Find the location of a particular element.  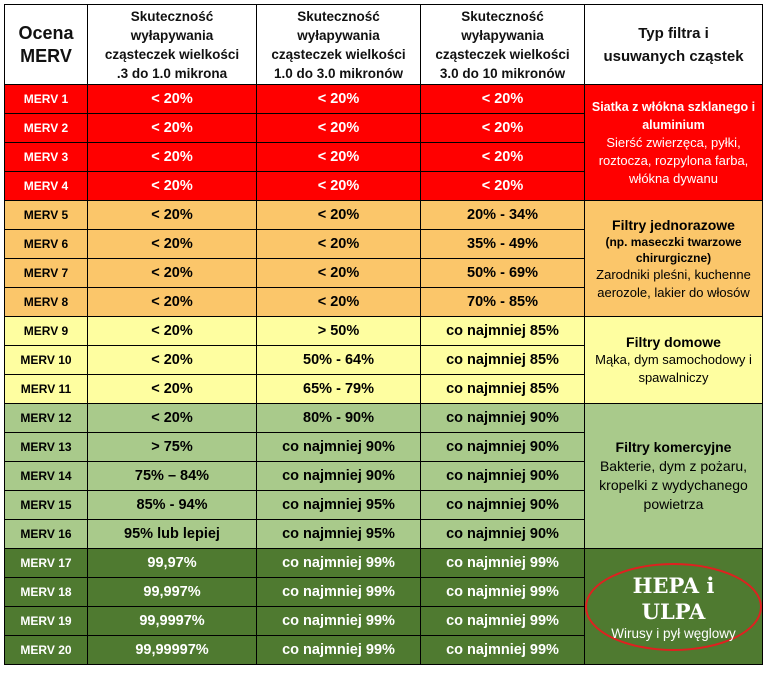

efficiency-cell-e2: 65% - 79% is located at coordinates (338, 389).